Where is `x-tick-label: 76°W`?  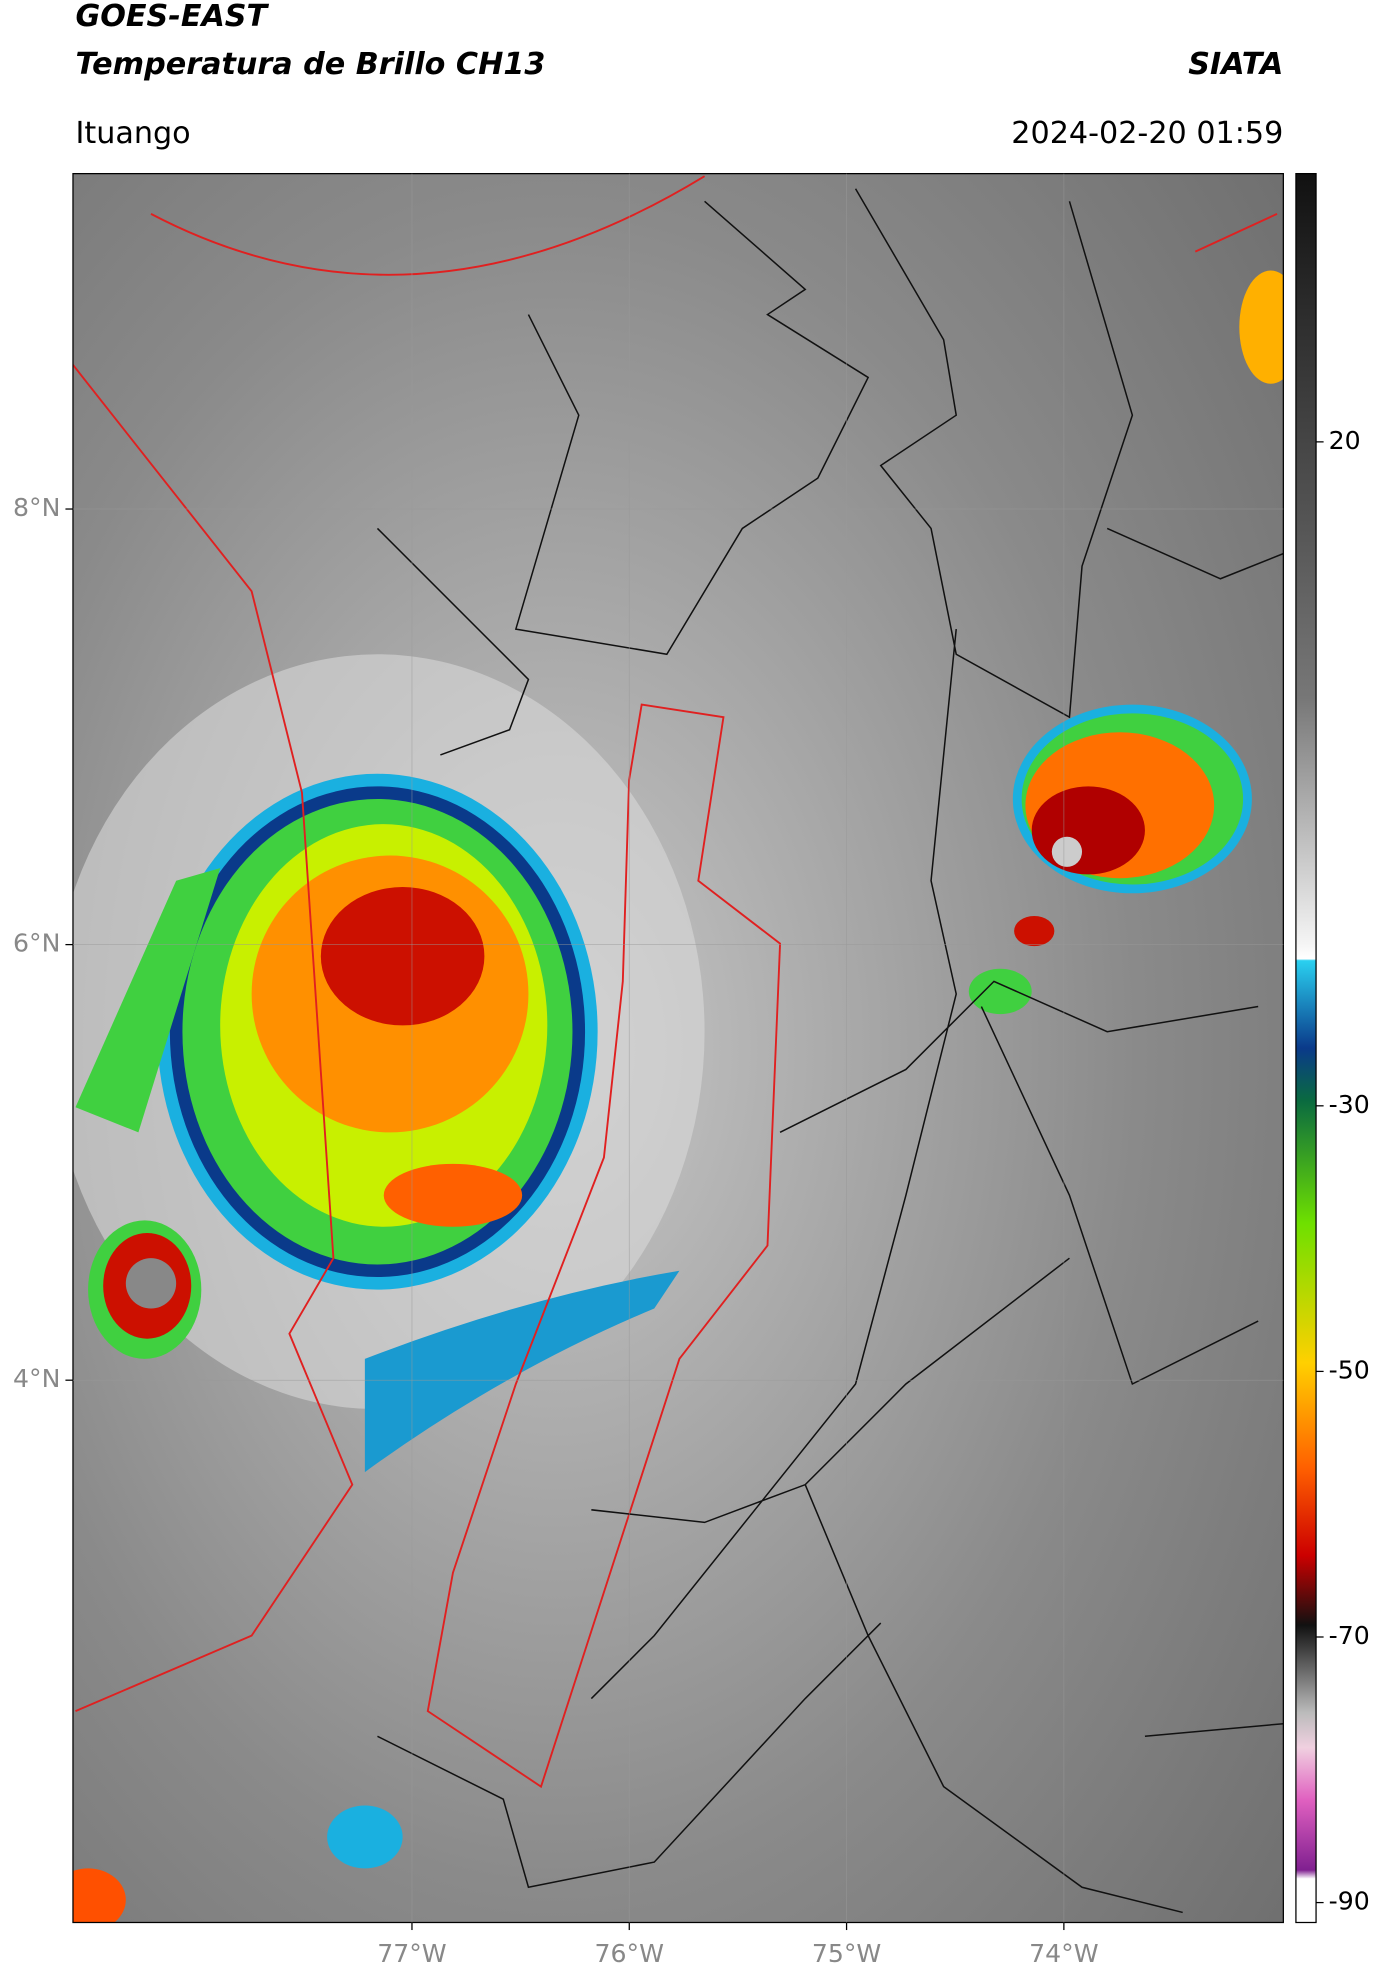 x-tick-label: 76°W is located at coordinates (630, 1953).